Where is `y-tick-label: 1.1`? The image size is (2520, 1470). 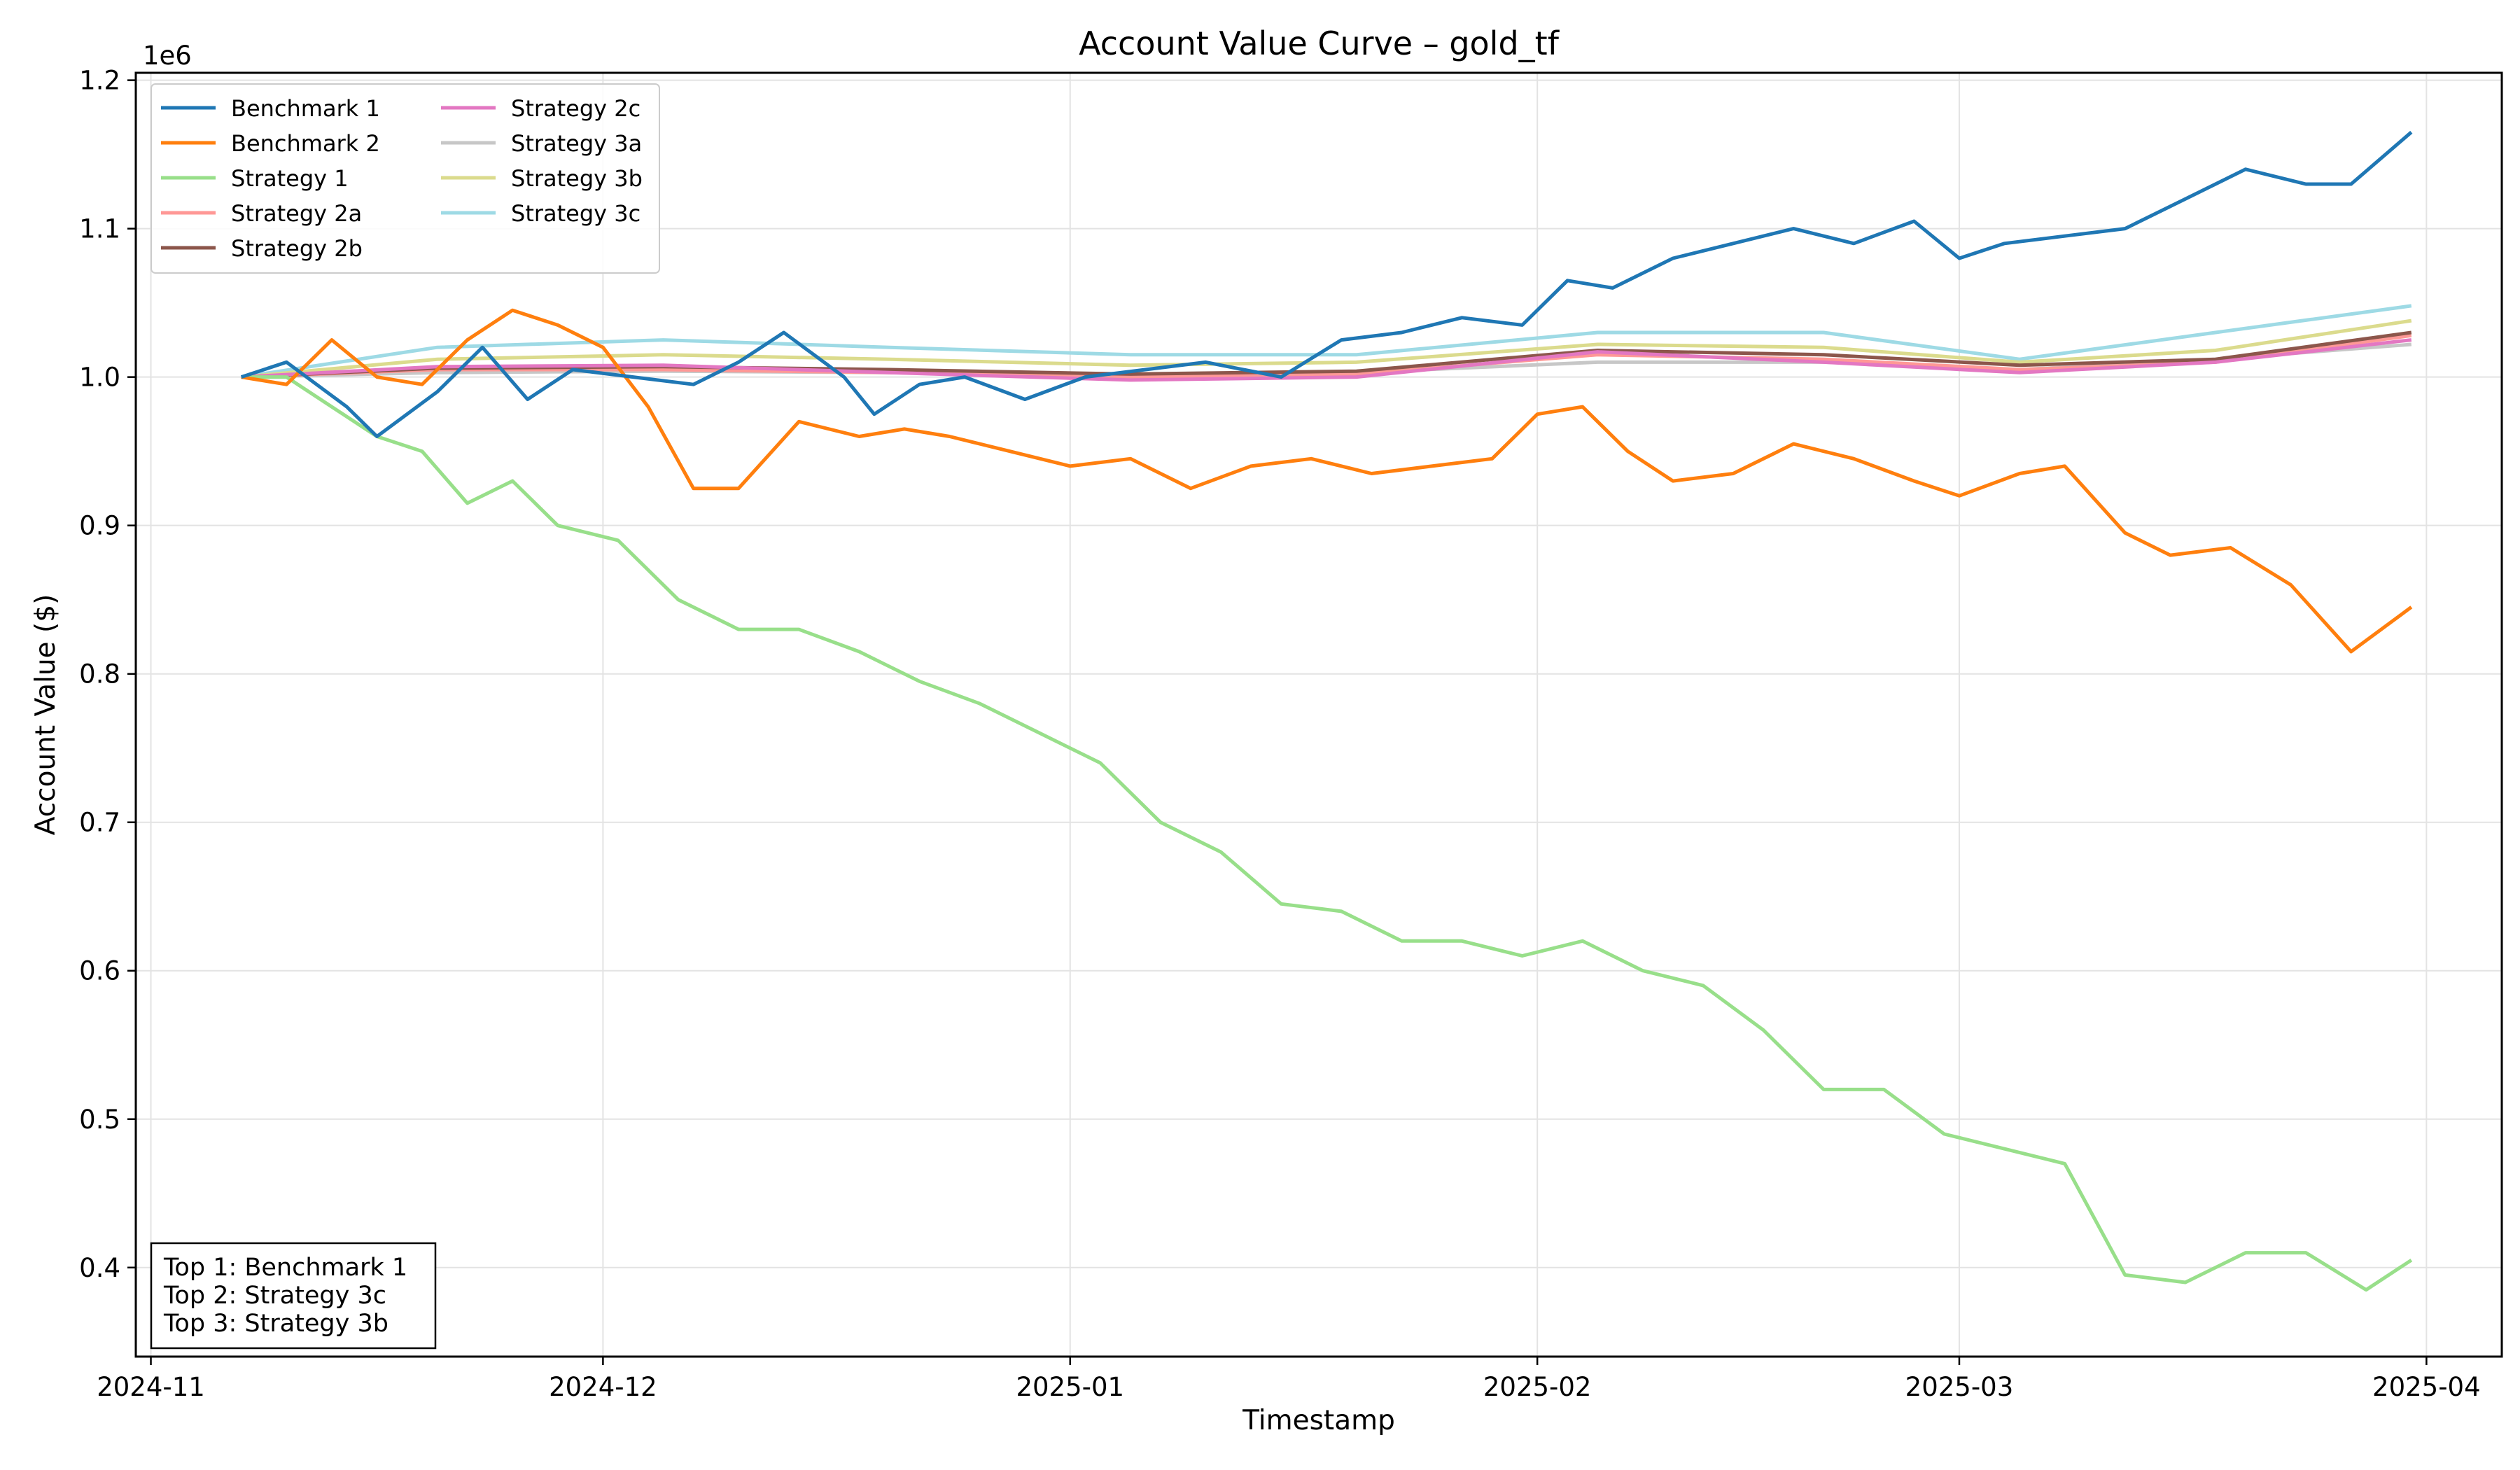
y-tick-label: 1.1 is located at coordinates (99, 229).